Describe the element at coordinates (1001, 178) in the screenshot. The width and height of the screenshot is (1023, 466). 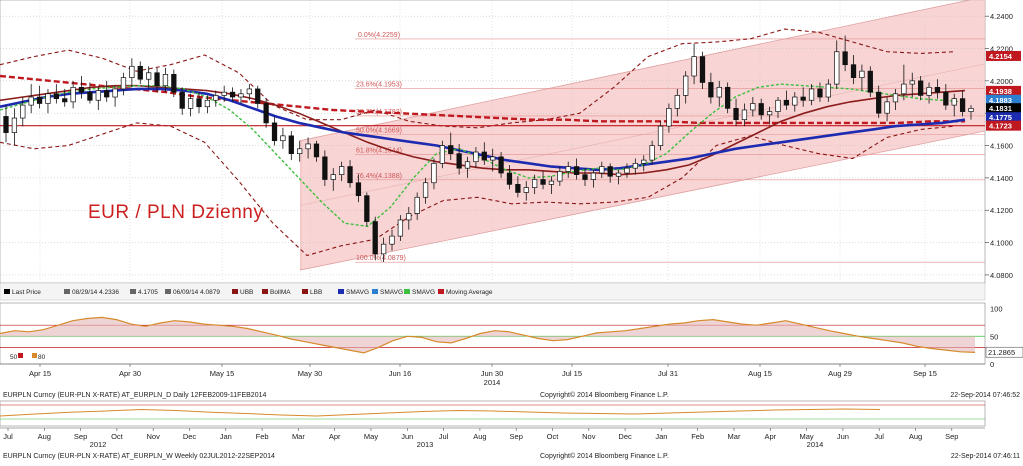
I see `y-axis-tick-label: 4.1400` at that location.